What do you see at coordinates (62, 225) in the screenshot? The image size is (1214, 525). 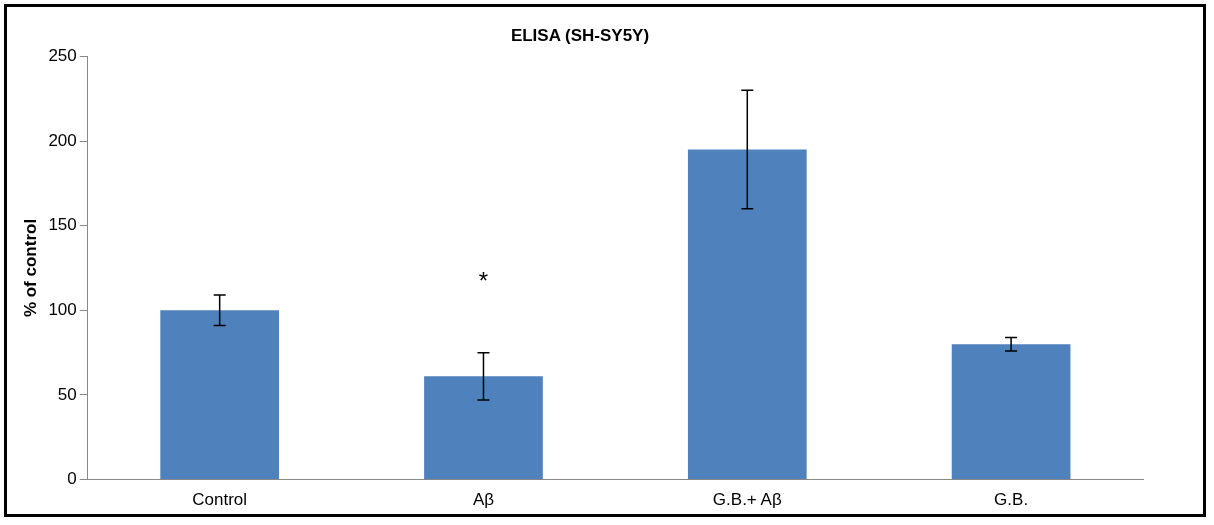 I see `y-tick-label: 150` at bounding box center [62, 225].